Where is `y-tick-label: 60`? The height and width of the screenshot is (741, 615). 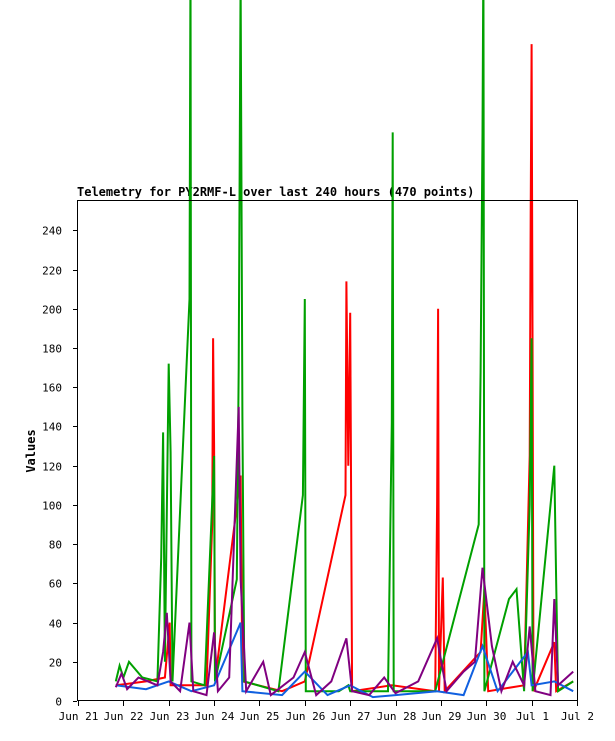
y-tick-label: 60 is located at coordinates (55, 584).